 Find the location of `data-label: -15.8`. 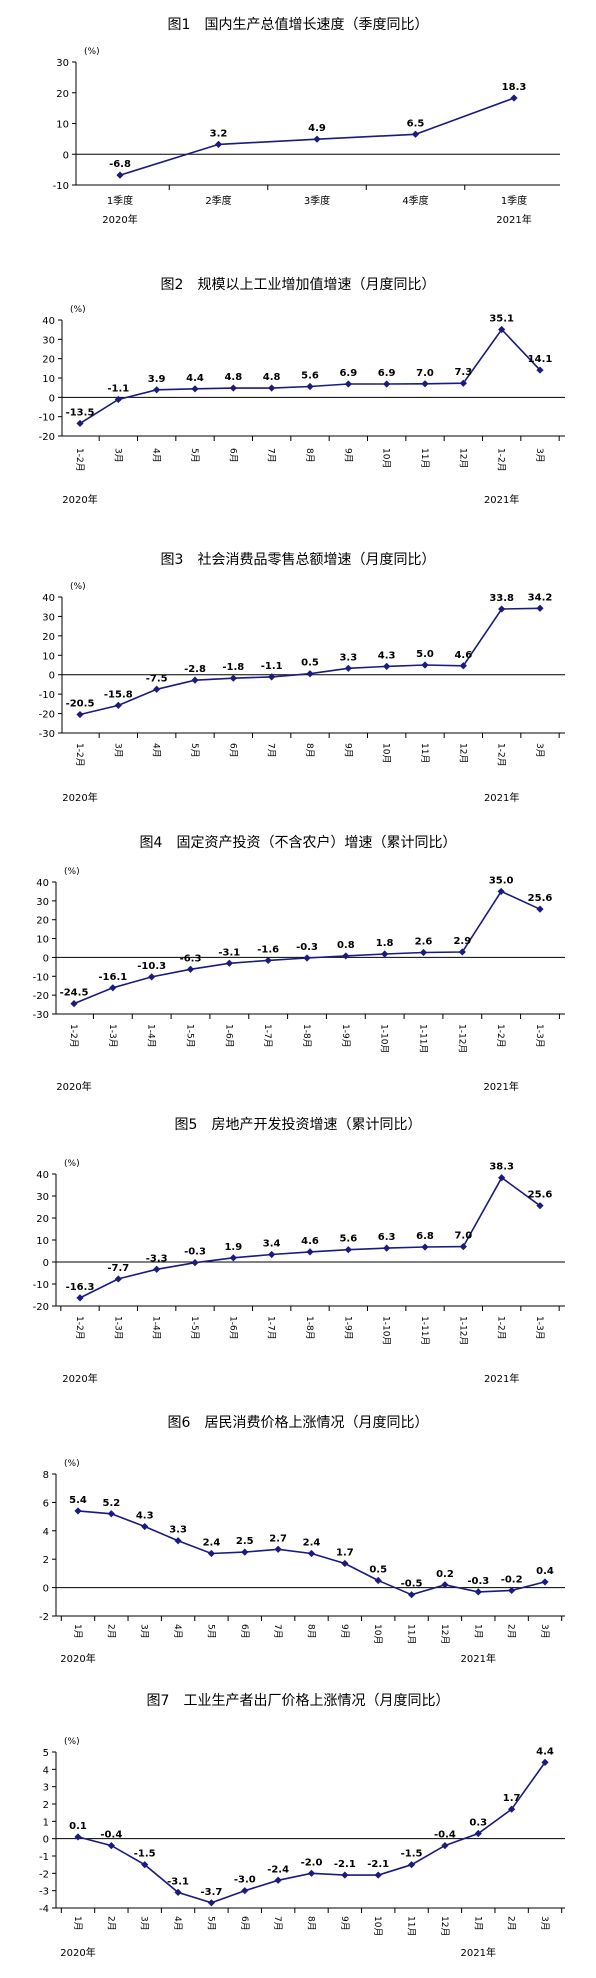

data-label: -15.8 is located at coordinates (118, 694).